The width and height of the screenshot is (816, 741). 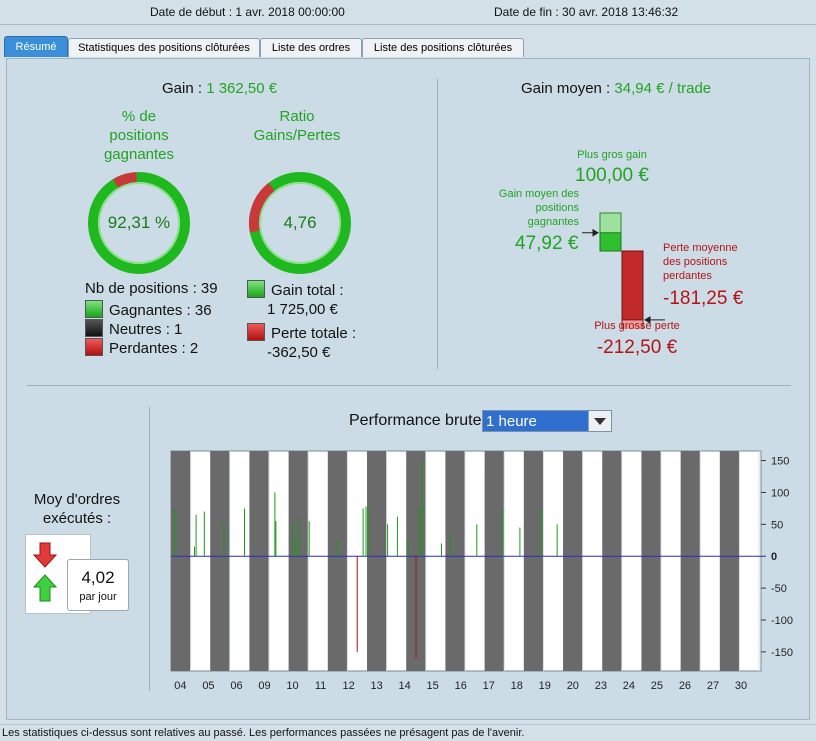 What do you see at coordinates (779, 589) in the screenshot?
I see `chart-ytick-label: -50` at bounding box center [779, 589].